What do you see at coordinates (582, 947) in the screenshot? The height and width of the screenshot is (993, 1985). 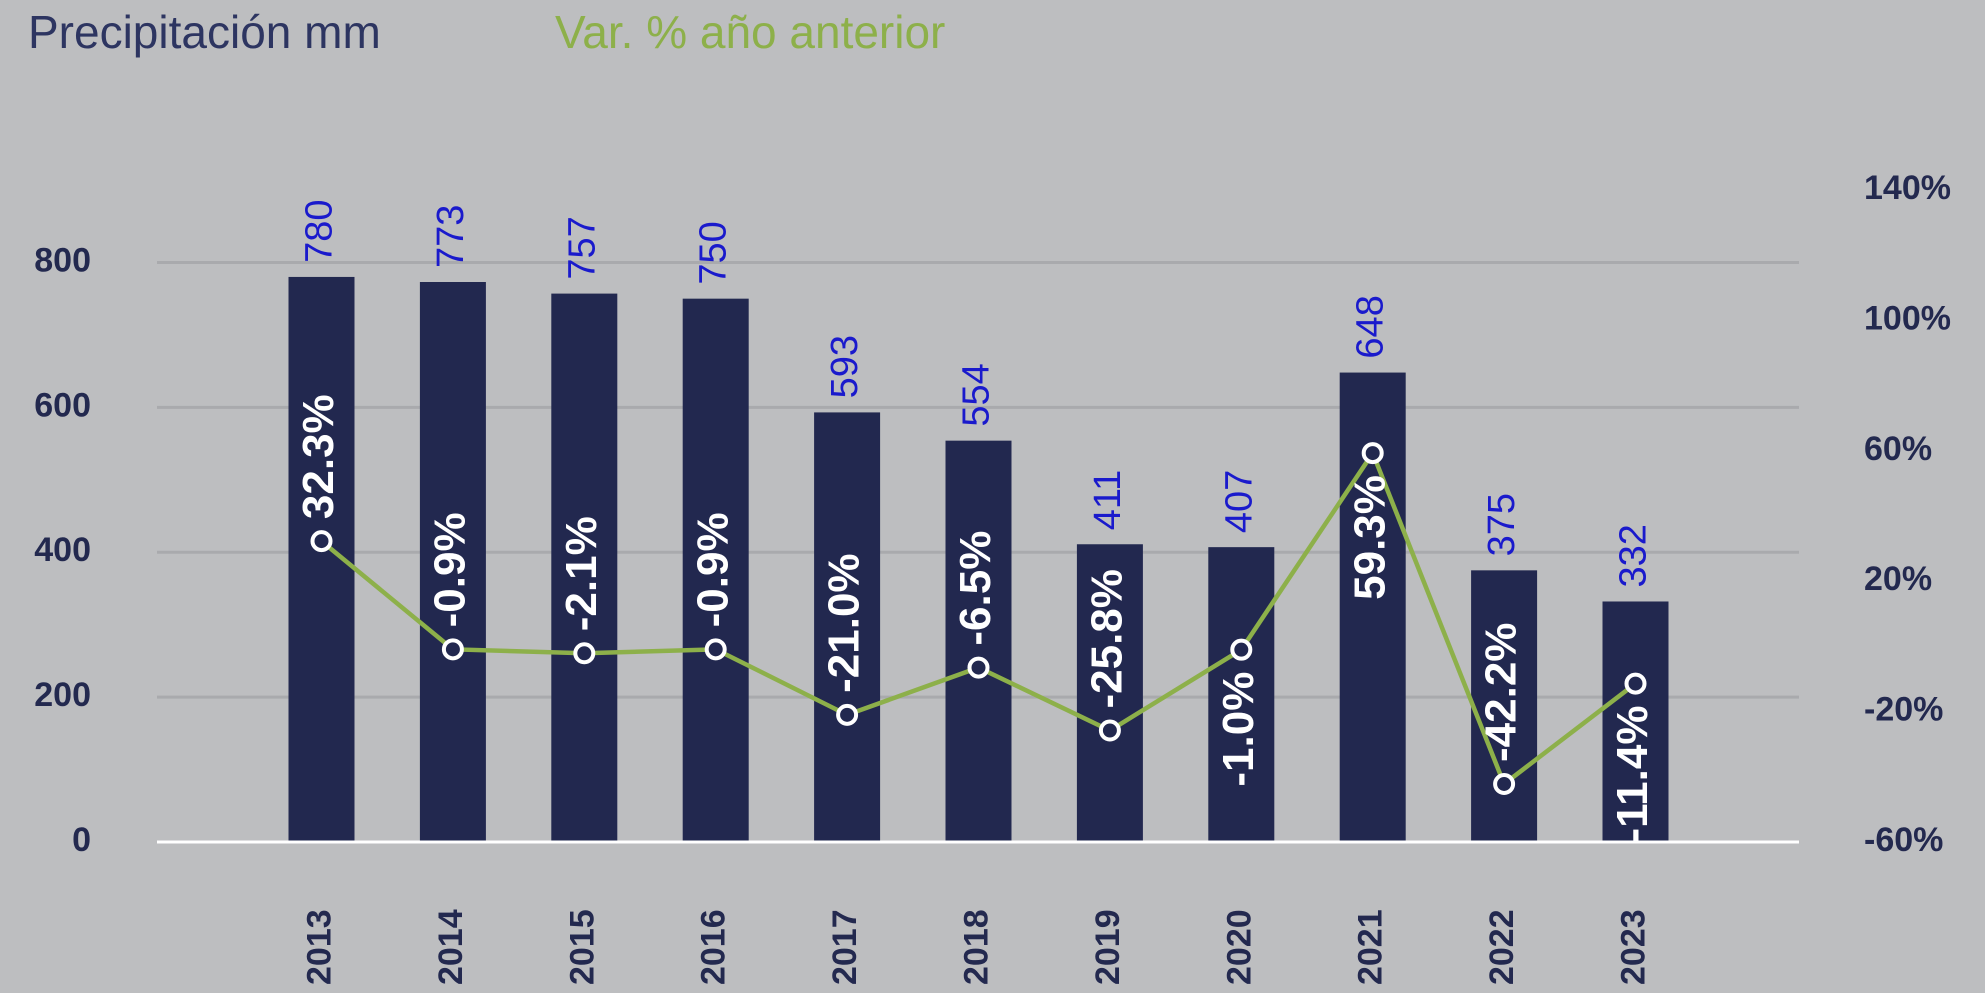 I see `x-tick-label: 2015` at bounding box center [582, 947].